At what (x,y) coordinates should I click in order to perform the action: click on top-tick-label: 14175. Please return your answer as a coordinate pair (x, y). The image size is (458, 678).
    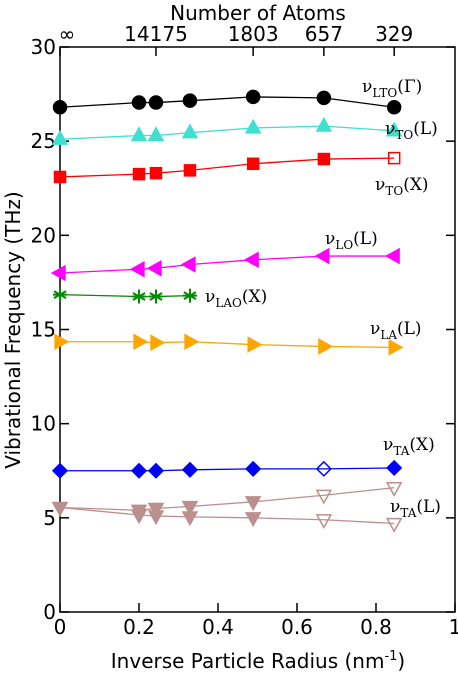
    Looking at the image, I should click on (156, 34).